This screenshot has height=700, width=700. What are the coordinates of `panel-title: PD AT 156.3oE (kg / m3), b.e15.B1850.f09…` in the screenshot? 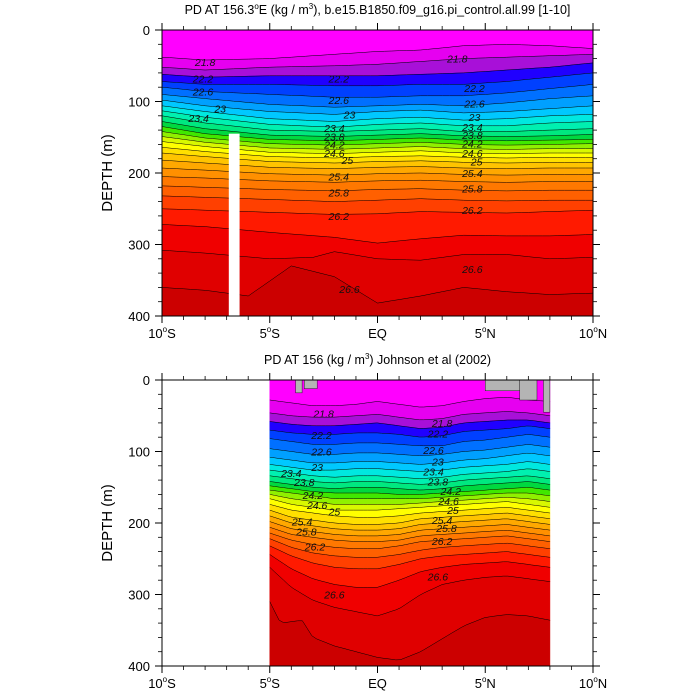 It's located at (378, 9).